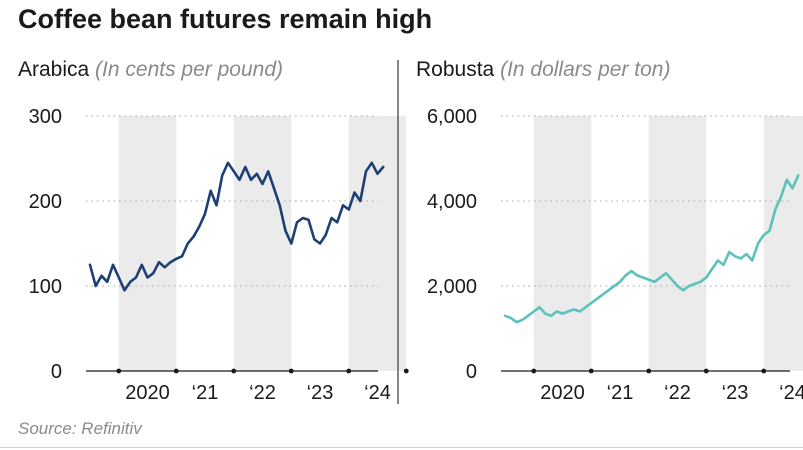  I want to click on arabica-y-tick-label: 100, so click(45, 287).